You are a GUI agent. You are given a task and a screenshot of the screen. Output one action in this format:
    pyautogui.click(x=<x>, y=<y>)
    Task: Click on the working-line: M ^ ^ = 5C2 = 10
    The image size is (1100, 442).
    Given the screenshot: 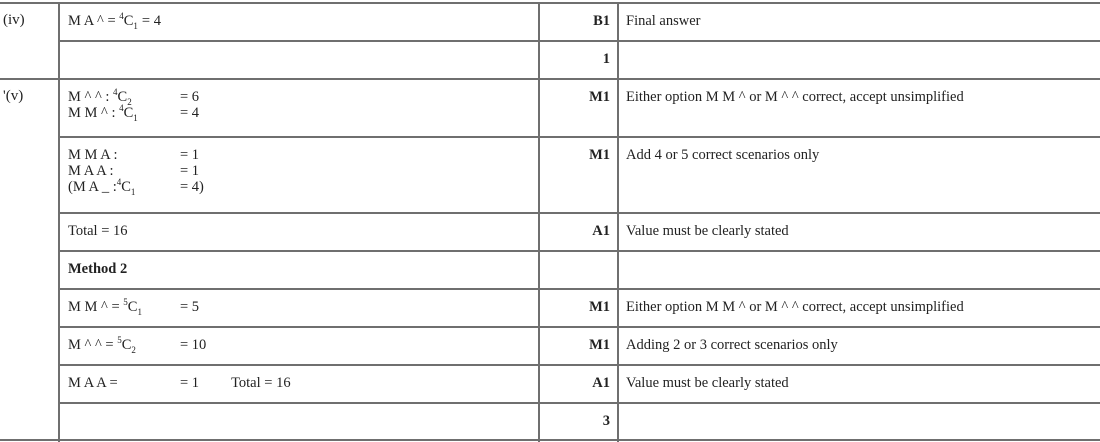 What is the action you would take?
    pyautogui.click(x=298, y=345)
    